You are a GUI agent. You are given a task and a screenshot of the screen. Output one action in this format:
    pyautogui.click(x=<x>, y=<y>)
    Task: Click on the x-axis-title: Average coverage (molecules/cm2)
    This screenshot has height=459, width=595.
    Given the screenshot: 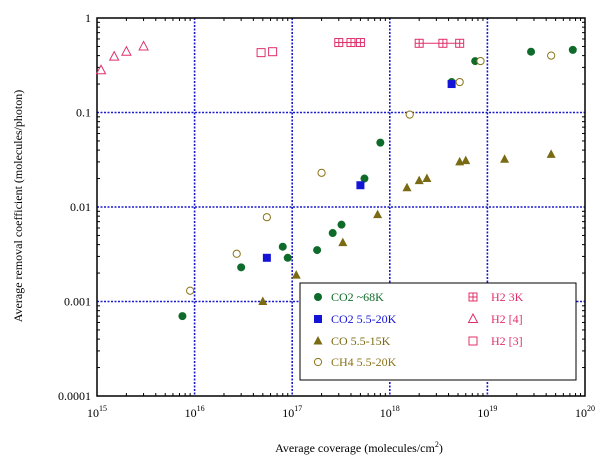 What is the action you would take?
    pyautogui.click(x=359, y=447)
    